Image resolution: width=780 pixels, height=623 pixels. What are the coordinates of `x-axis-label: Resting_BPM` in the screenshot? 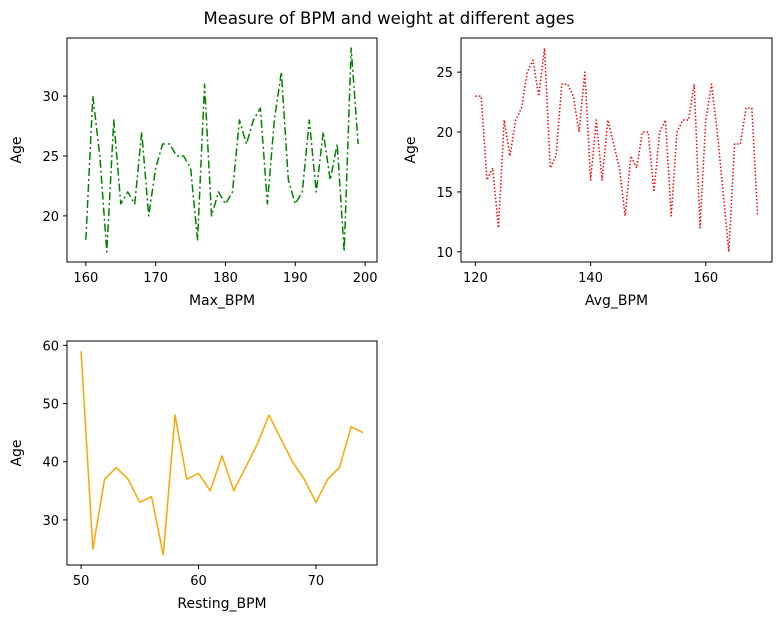 It's located at (221, 604).